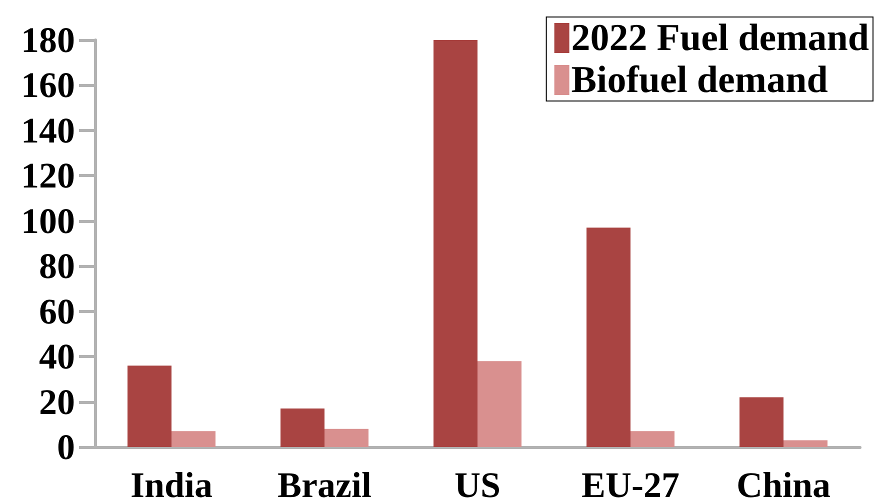 This screenshot has width=875, height=503. I want to click on y-tick-label: 80, so click(57, 266).